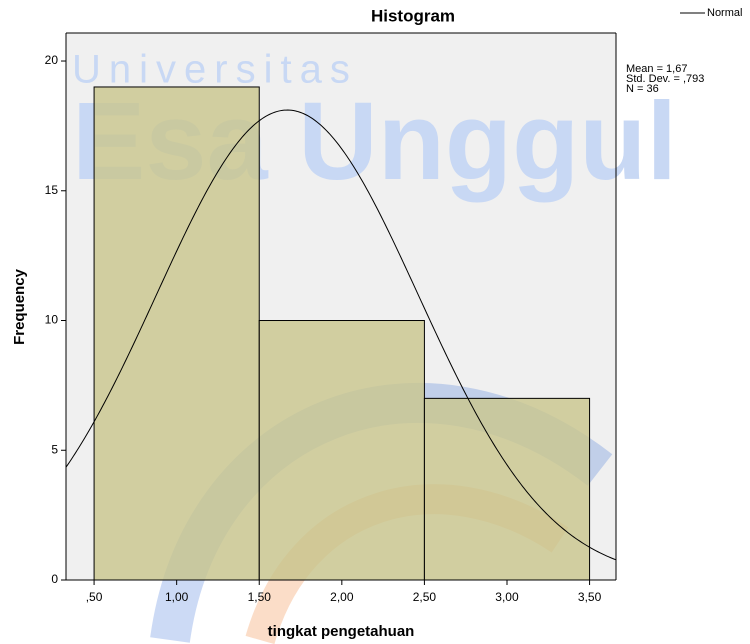 This screenshot has height=644, width=750. I want to click on y-tick-label: 15, so click(52, 190).